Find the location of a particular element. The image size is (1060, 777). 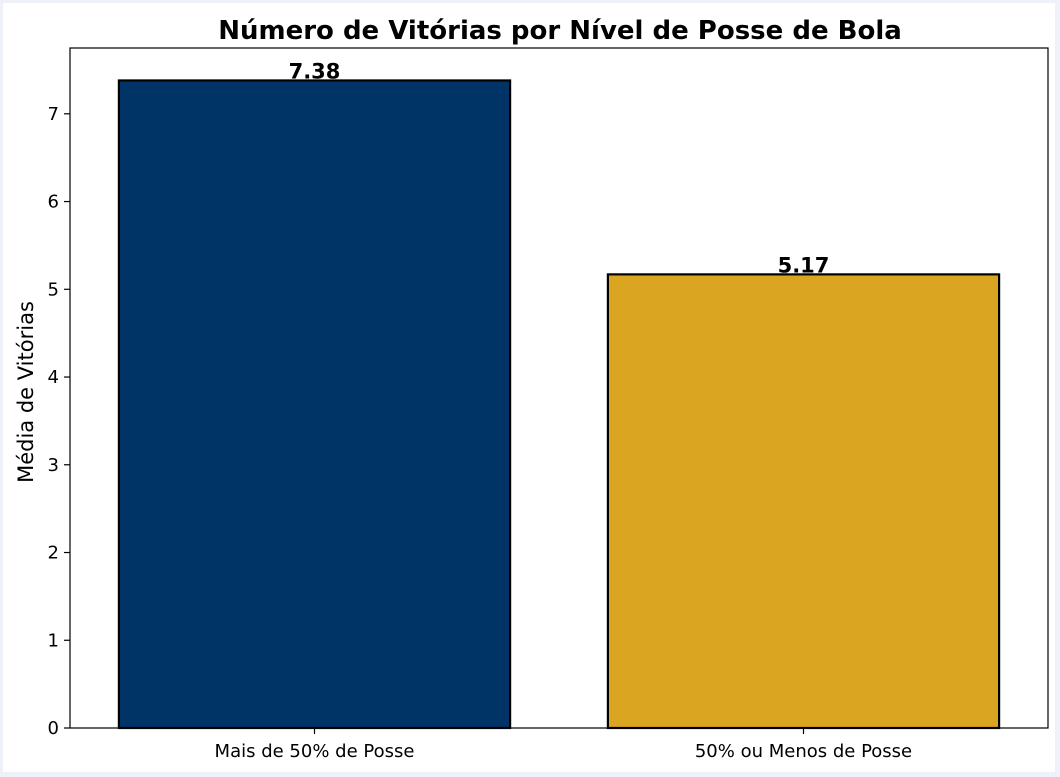

y-tick-label: 7 is located at coordinates (53, 114).